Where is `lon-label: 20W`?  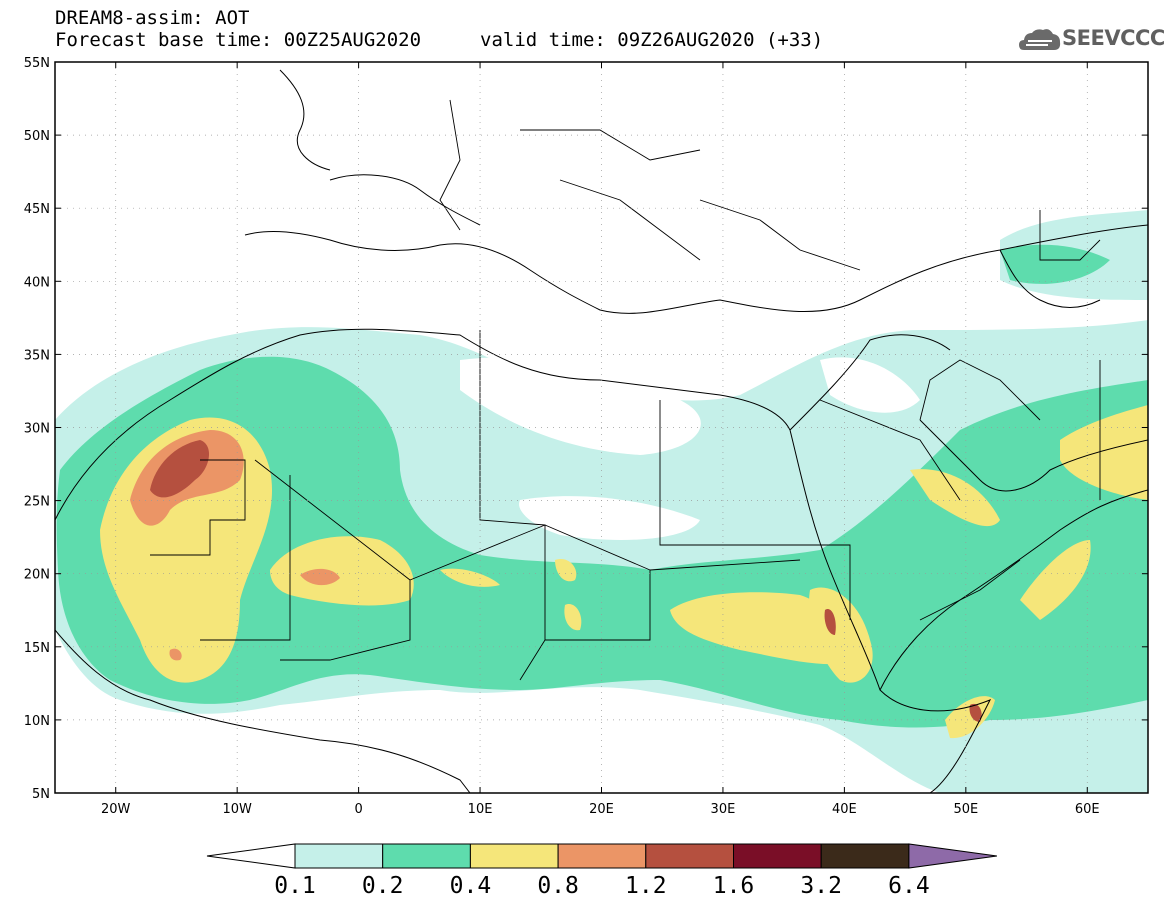
lon-label: 20W is located at coordinates (116, 809).